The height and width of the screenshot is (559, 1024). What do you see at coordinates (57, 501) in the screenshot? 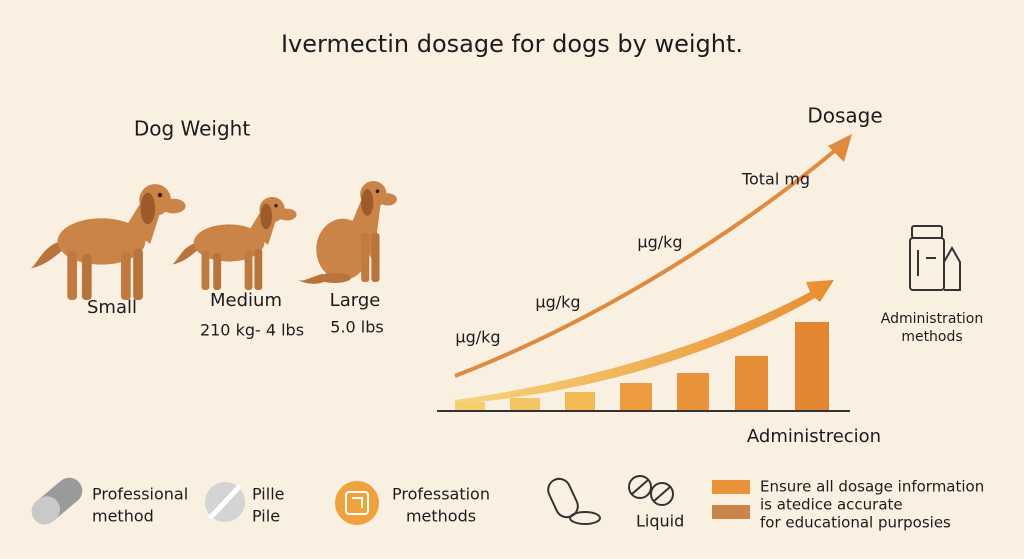
I see `capsule-icon` at bounding box center [57, 501].